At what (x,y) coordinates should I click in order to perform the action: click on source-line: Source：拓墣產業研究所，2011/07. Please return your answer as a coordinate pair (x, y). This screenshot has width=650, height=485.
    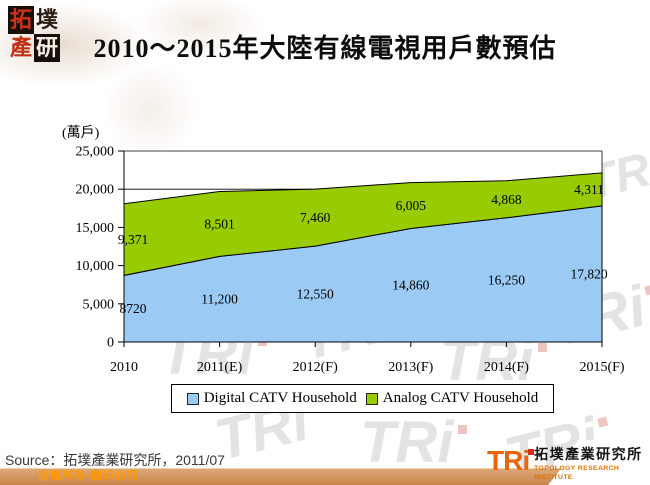
    Looking at the image, I should click on (115, 460).